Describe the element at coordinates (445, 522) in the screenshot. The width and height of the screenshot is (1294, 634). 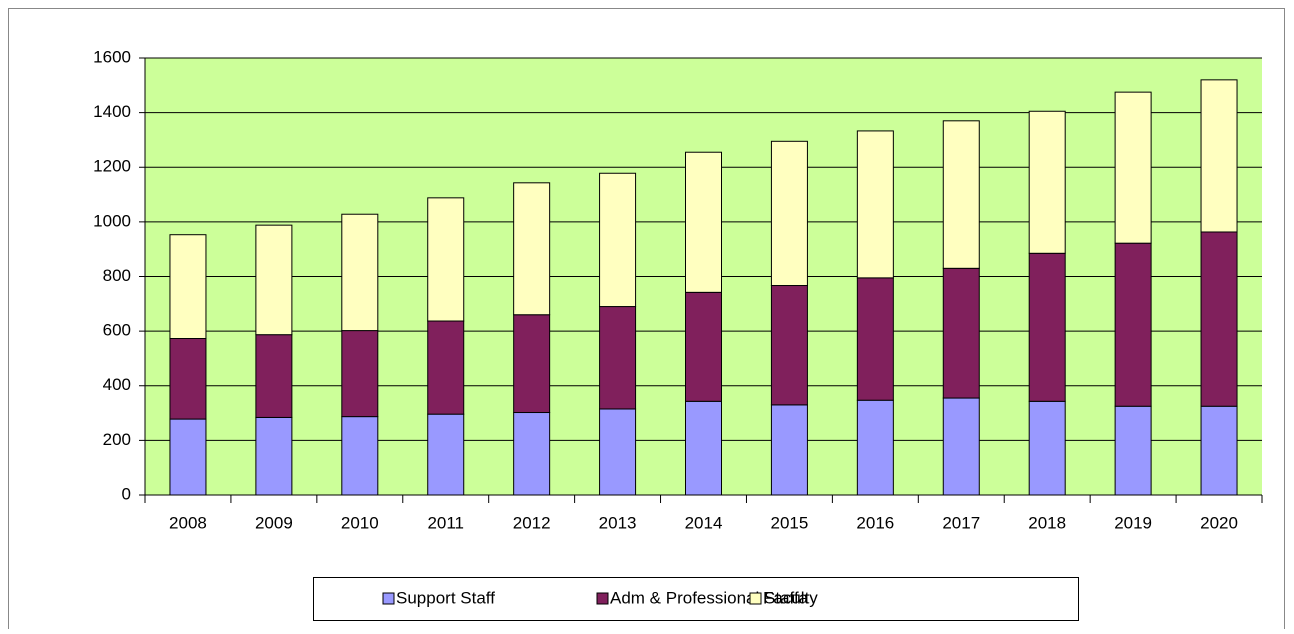
I see `x-tick-label: 2011` at that location.